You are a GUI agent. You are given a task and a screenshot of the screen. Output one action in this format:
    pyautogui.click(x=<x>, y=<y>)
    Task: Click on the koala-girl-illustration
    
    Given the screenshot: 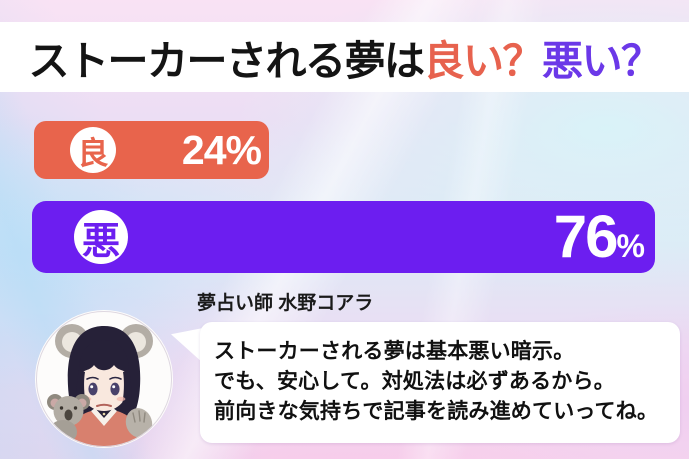 What is the action you would take?
    pyautogui.click(x=104, y=379)
    